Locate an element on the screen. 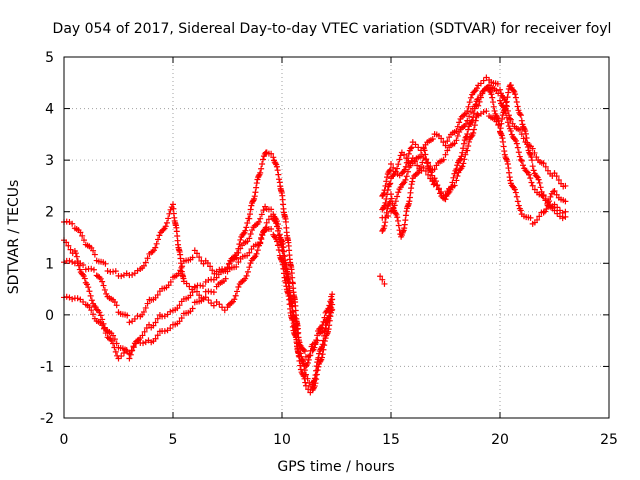 The width and height of the screenshot is (640, 480). y-tick-label: 3 is located at coordinates (49, 161).